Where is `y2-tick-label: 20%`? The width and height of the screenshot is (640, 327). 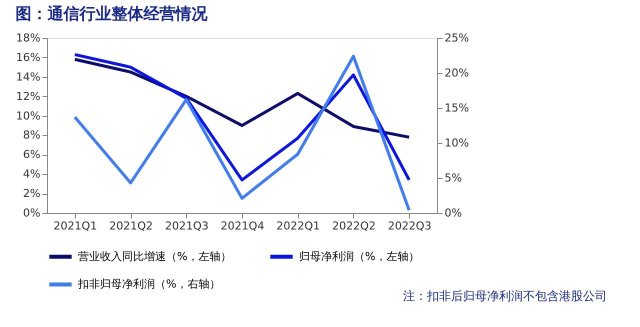
y2-tick-label: 20% is located at coordinates (456, 73).